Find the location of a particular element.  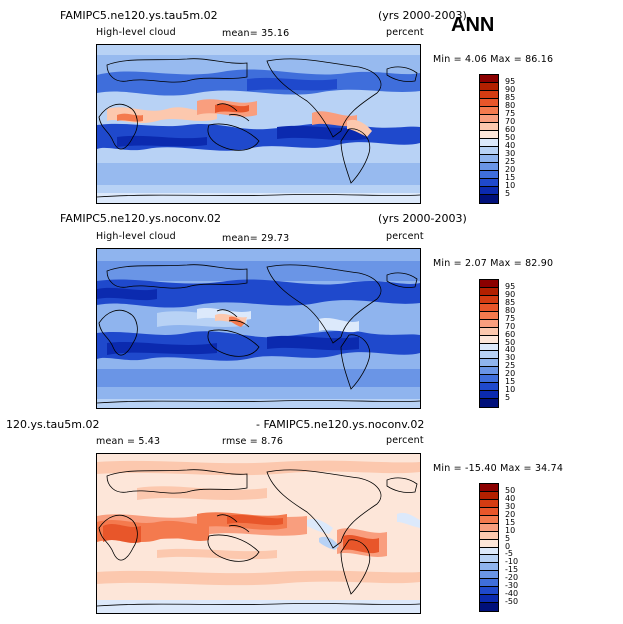

top-mean: mean= 35.16 is located at coordinates (256, 33).